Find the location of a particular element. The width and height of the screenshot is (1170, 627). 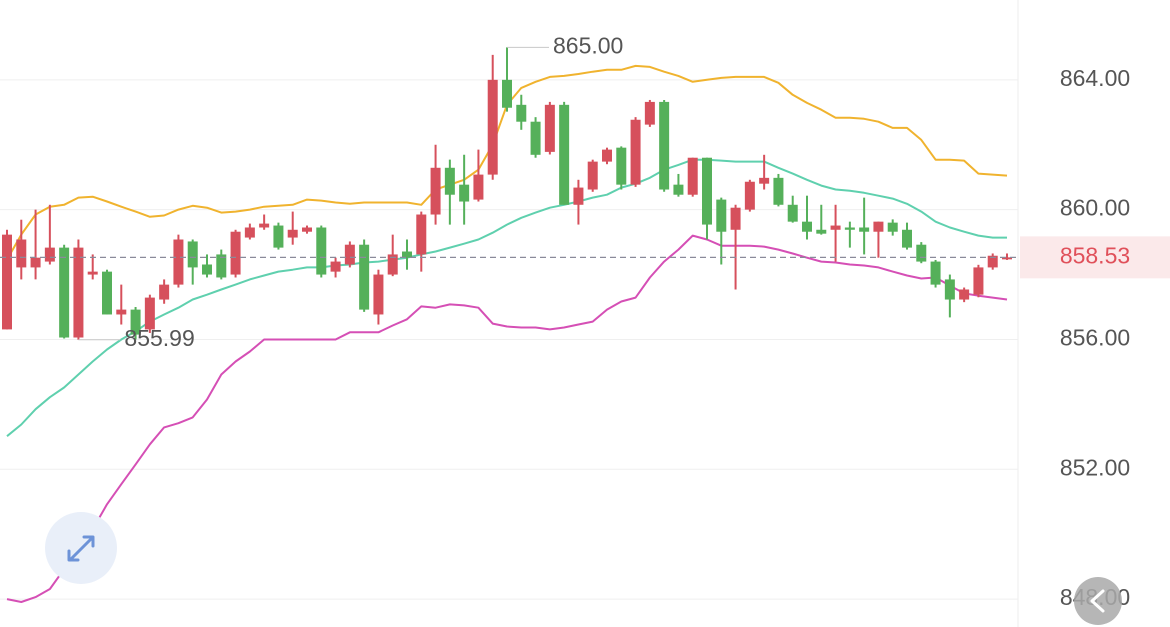

y-tick-label: 856.00 is located at coordinates (1095, 338).